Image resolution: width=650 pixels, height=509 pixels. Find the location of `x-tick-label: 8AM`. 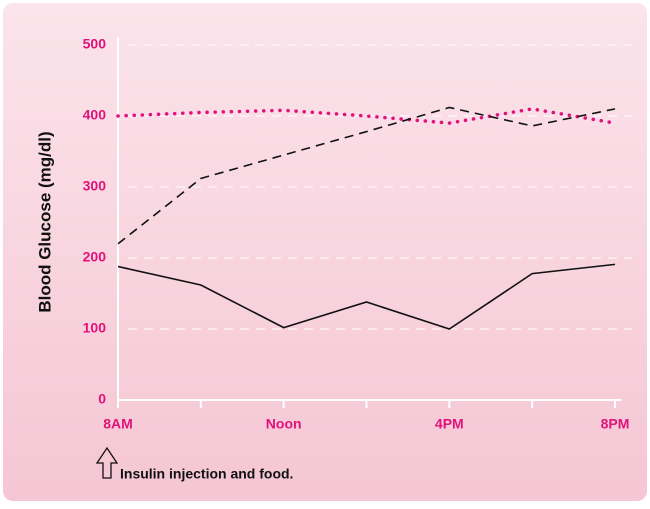

x-tick-label: 8AM is located at coordinates (118, 424).